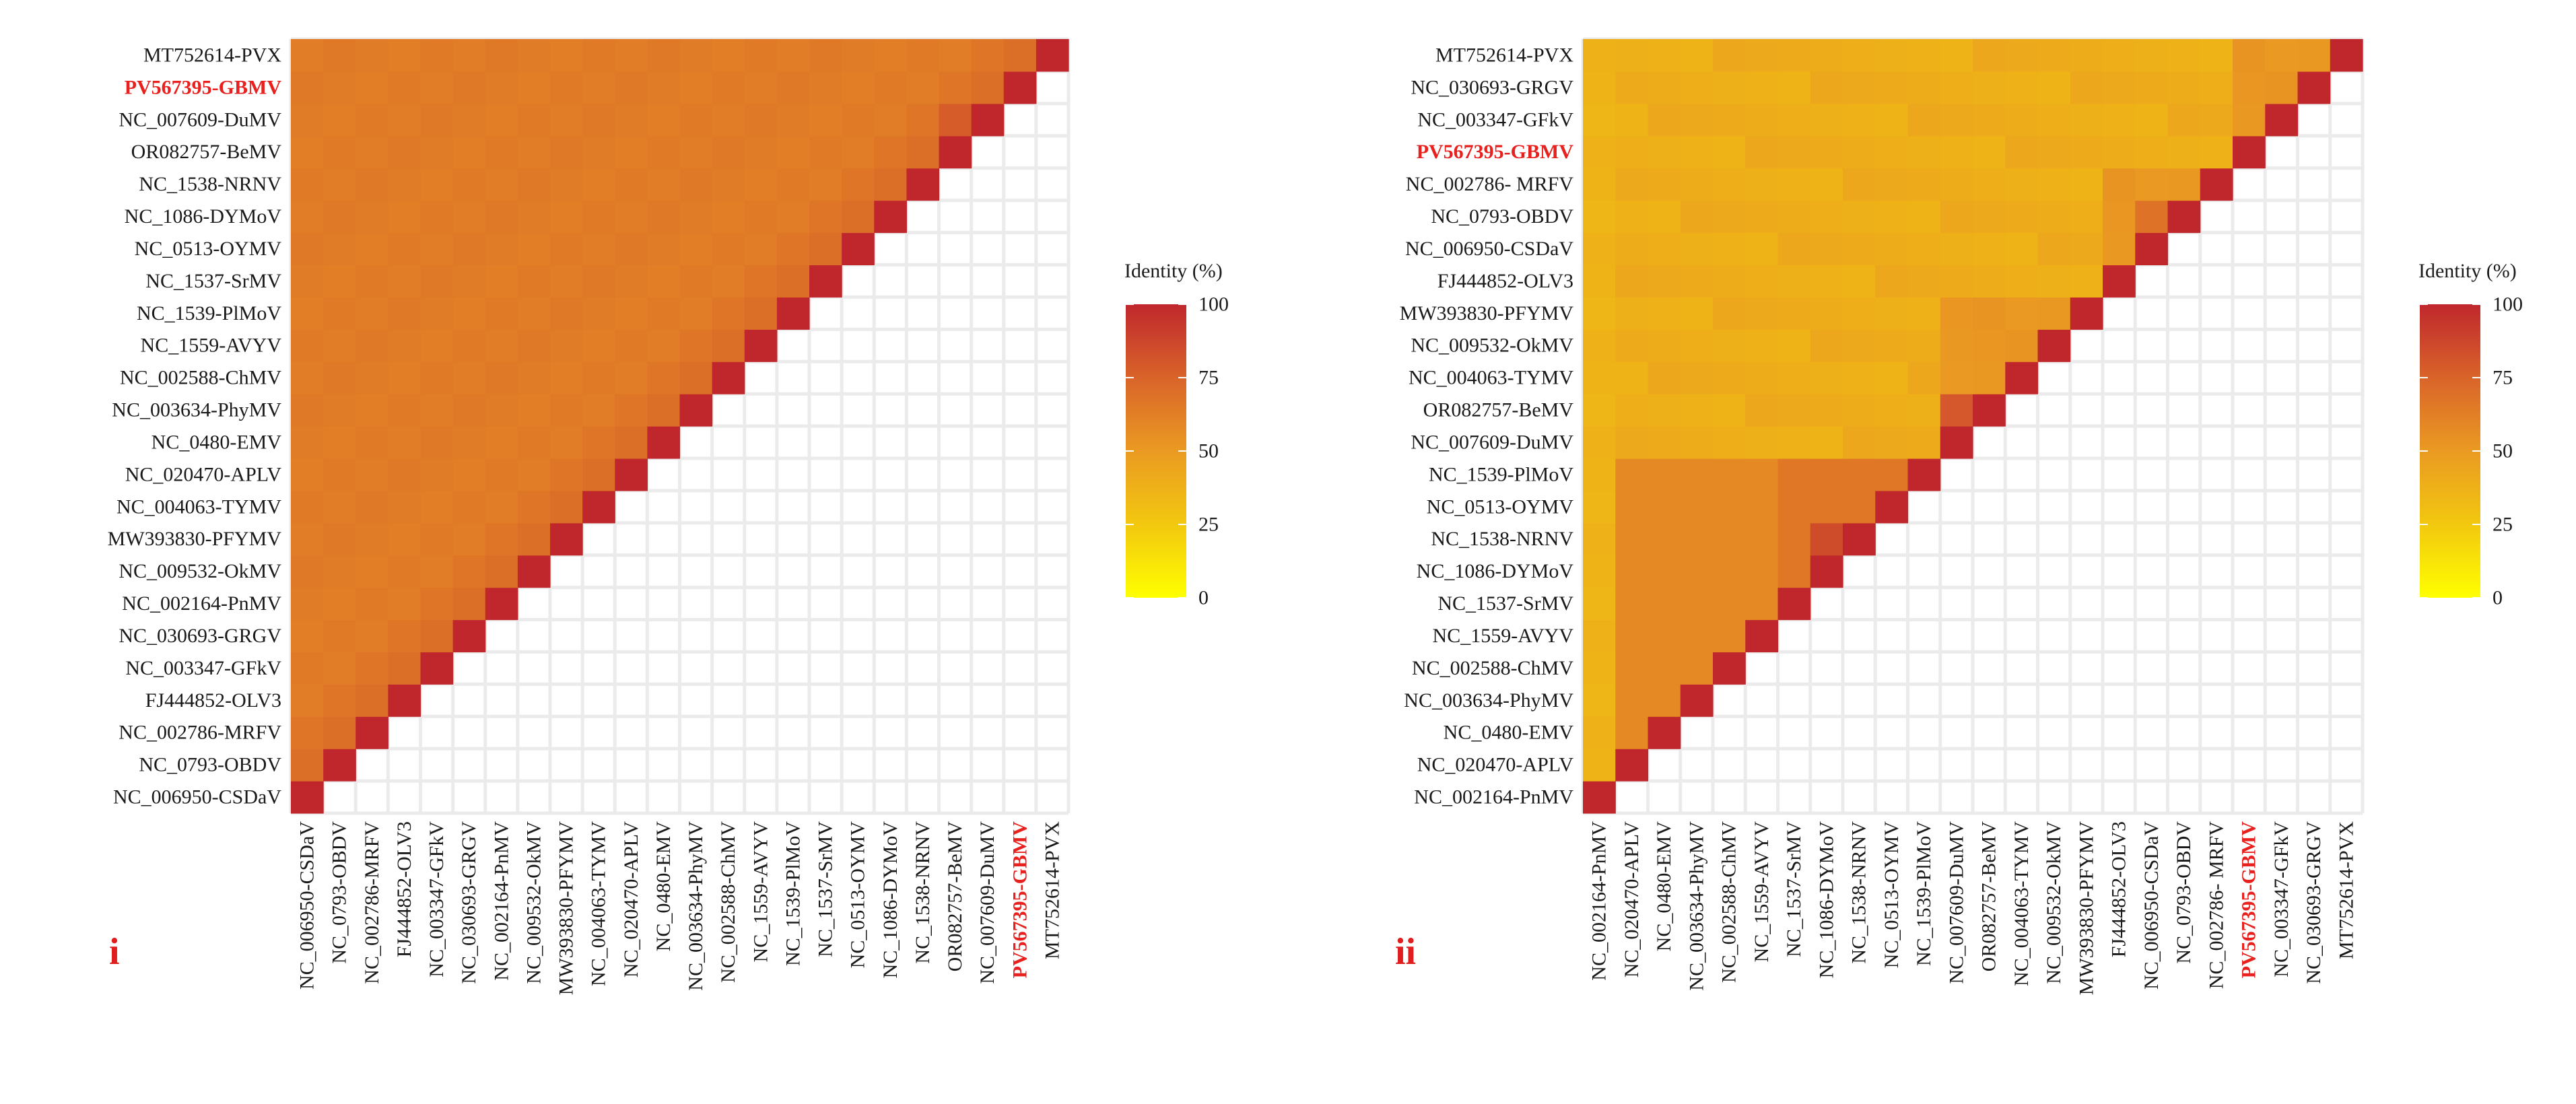  What do you see at coordinates (1892, 281) in the screenshot?
I see `heatmap-cell-FJ444852-OLV3-NC_0513-OYMV` at bounding box center [1892, 281].